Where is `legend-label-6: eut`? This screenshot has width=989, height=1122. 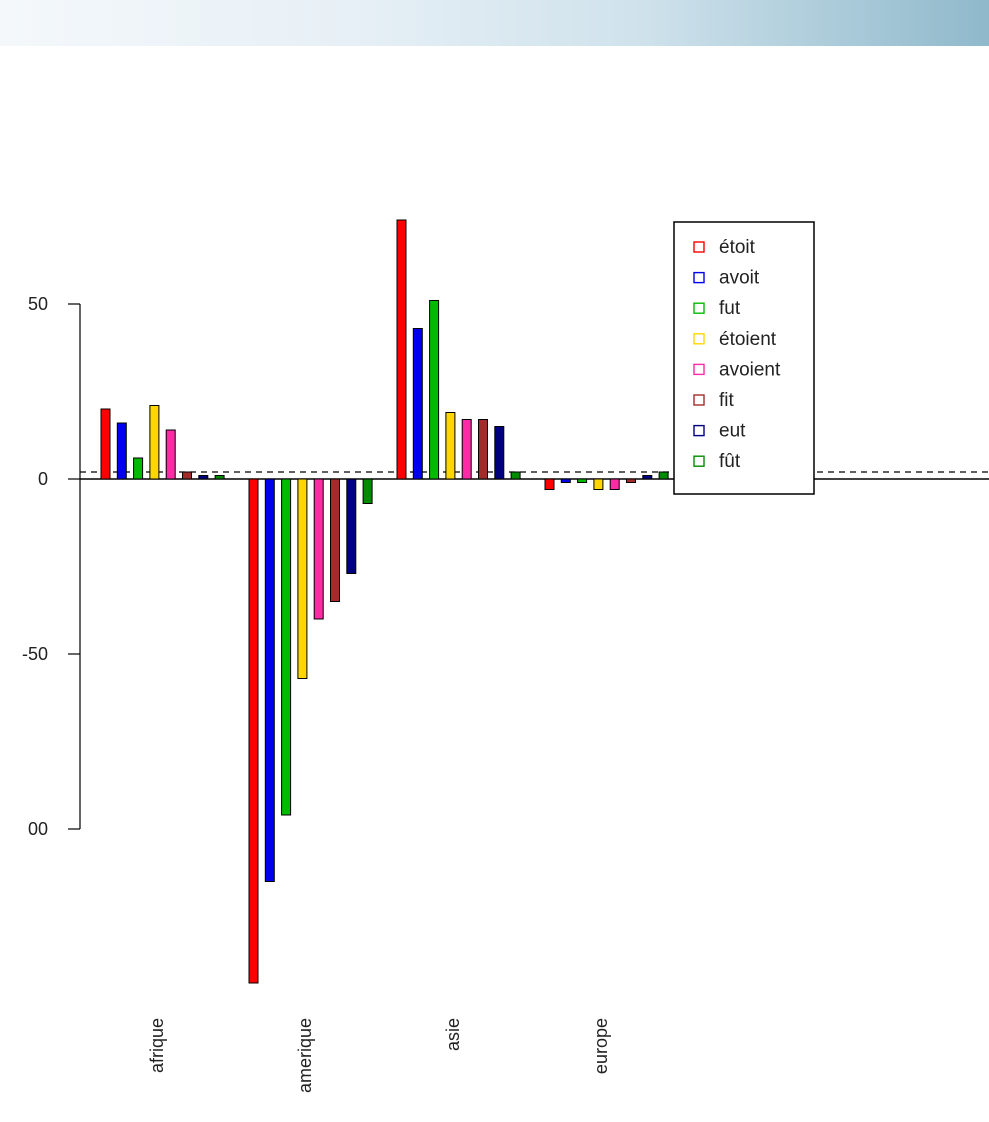
legend-label-6: eut is located at coordinates (732, 431).